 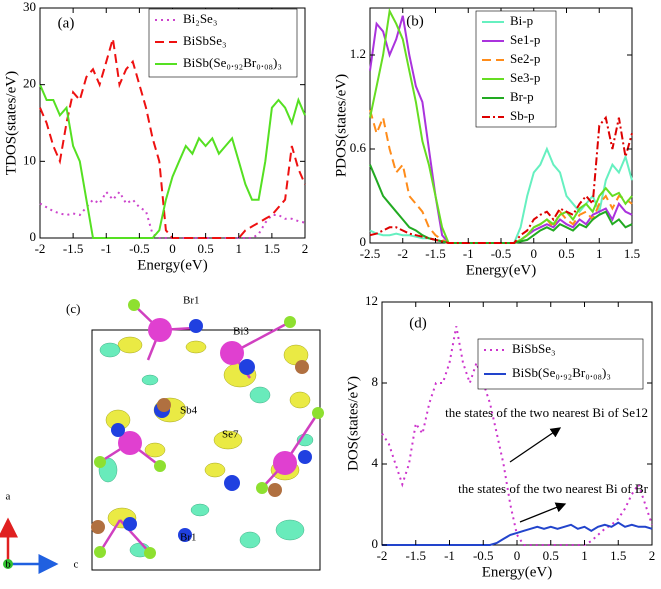 What do you see at coordinates (371, 300) in the screenshot?
I see `y-tick-label: 12` at bounding box center [371, 300].